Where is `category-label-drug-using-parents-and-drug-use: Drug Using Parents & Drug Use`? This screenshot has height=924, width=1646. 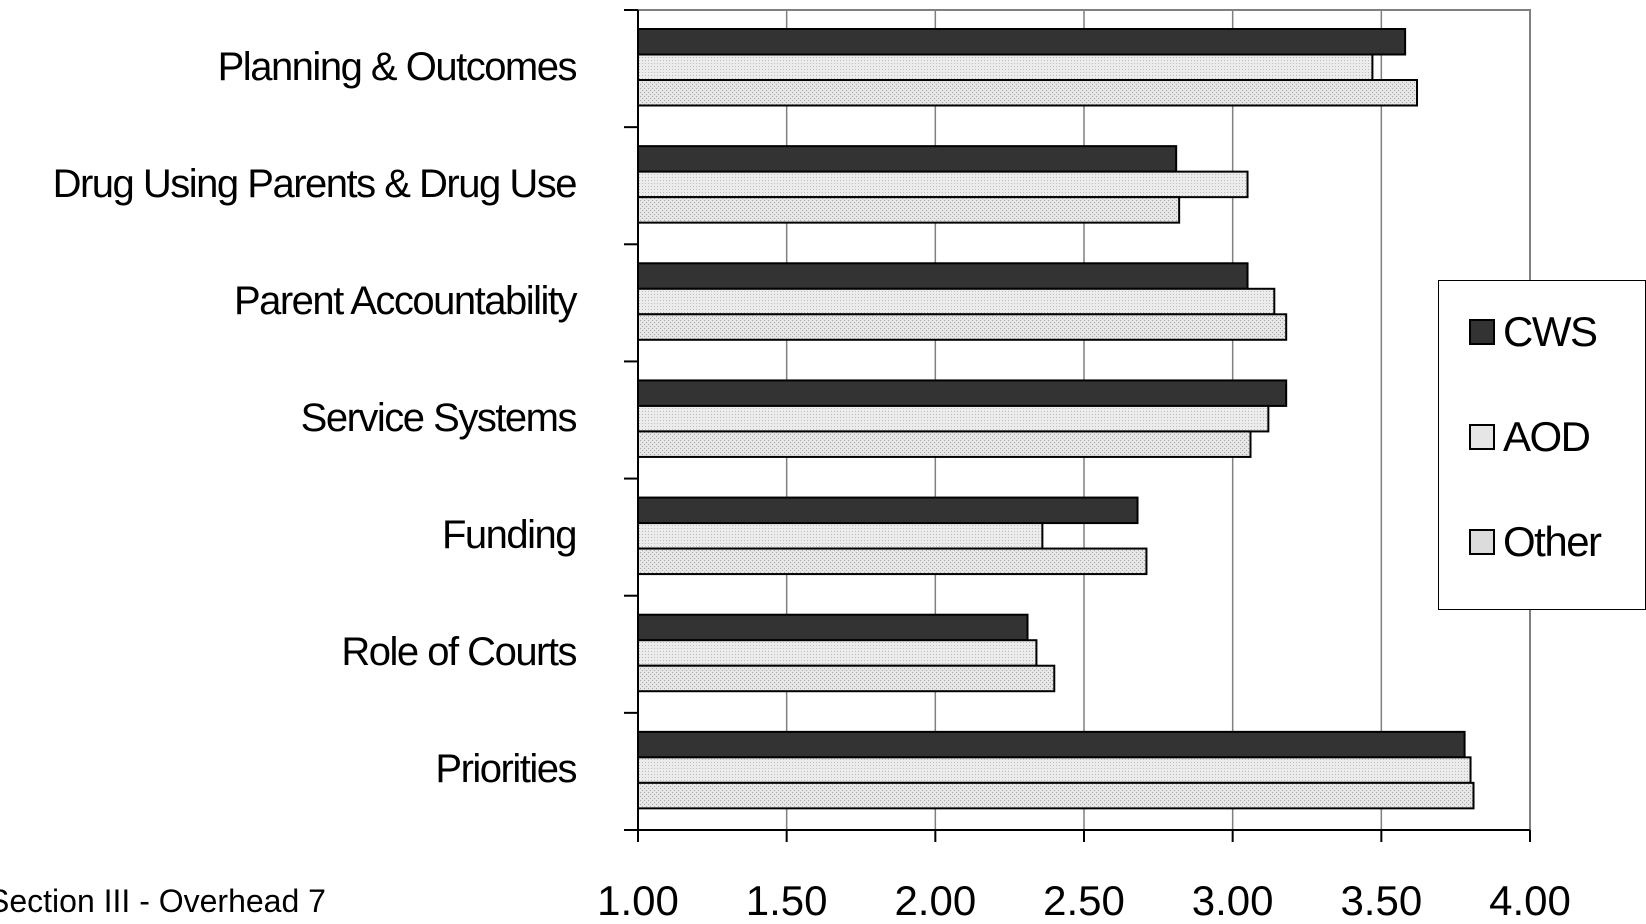
category-label-drug-using-parents-and-drug-use: Drug Using Parents & Drug Use is located at coordinates (315, 183).